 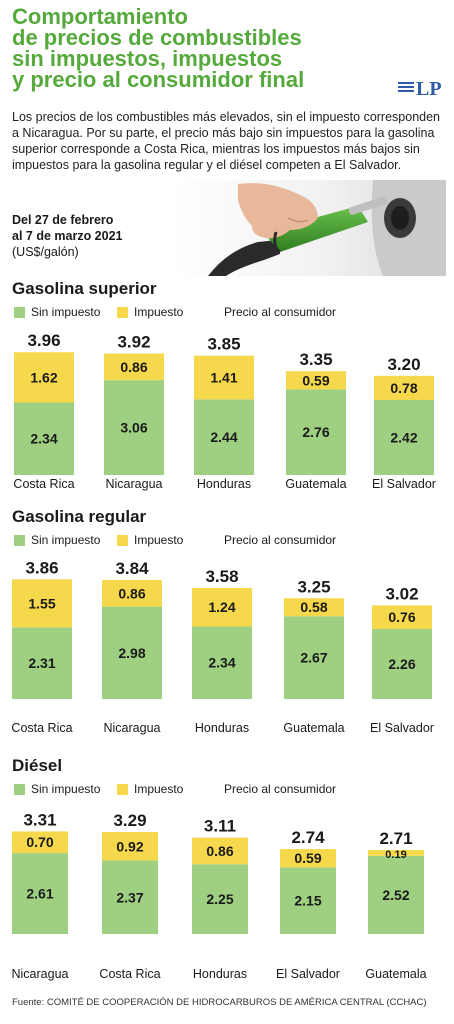 I want to click on data-label-impuesto: 0.92, so click(x=129, y=846).